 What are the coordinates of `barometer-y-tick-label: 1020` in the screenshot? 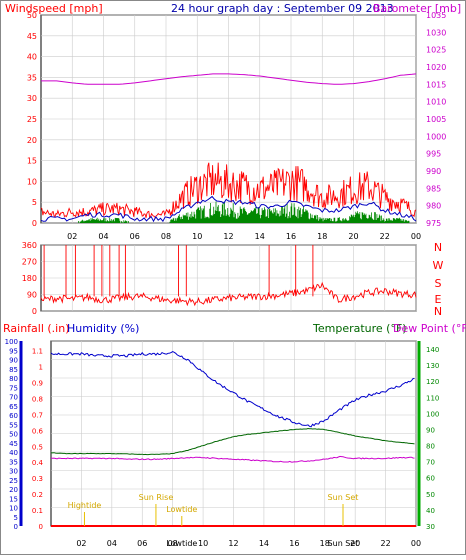 It's located at (436, 67).